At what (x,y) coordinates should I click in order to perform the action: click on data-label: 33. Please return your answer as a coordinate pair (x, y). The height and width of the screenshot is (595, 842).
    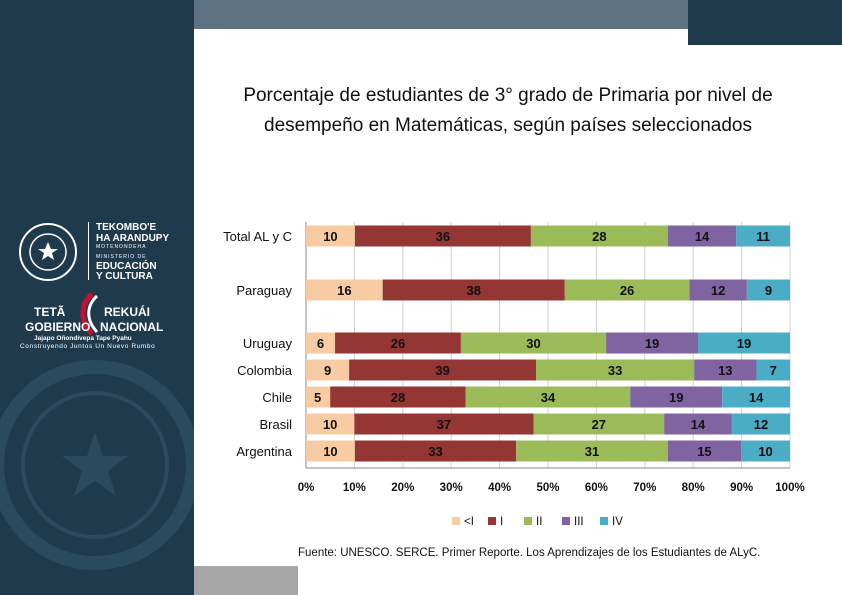
    Looking at the image, I should click on (615, 370).